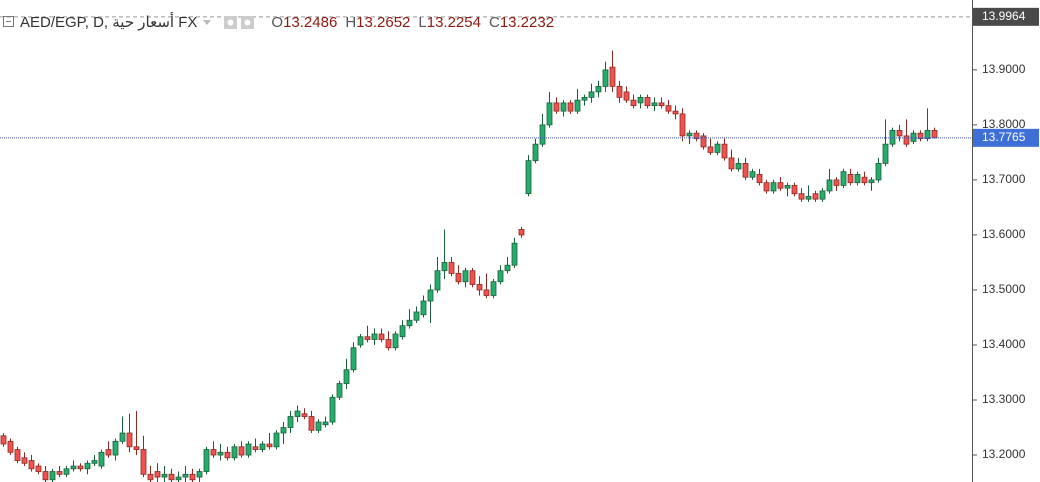 Image resolution: width=1040 pixels, height=482 pixels. What do you see at coordinates (1006, 16) in the screenshot?
I see `high-label-box` at bounding box center [1006, 16].